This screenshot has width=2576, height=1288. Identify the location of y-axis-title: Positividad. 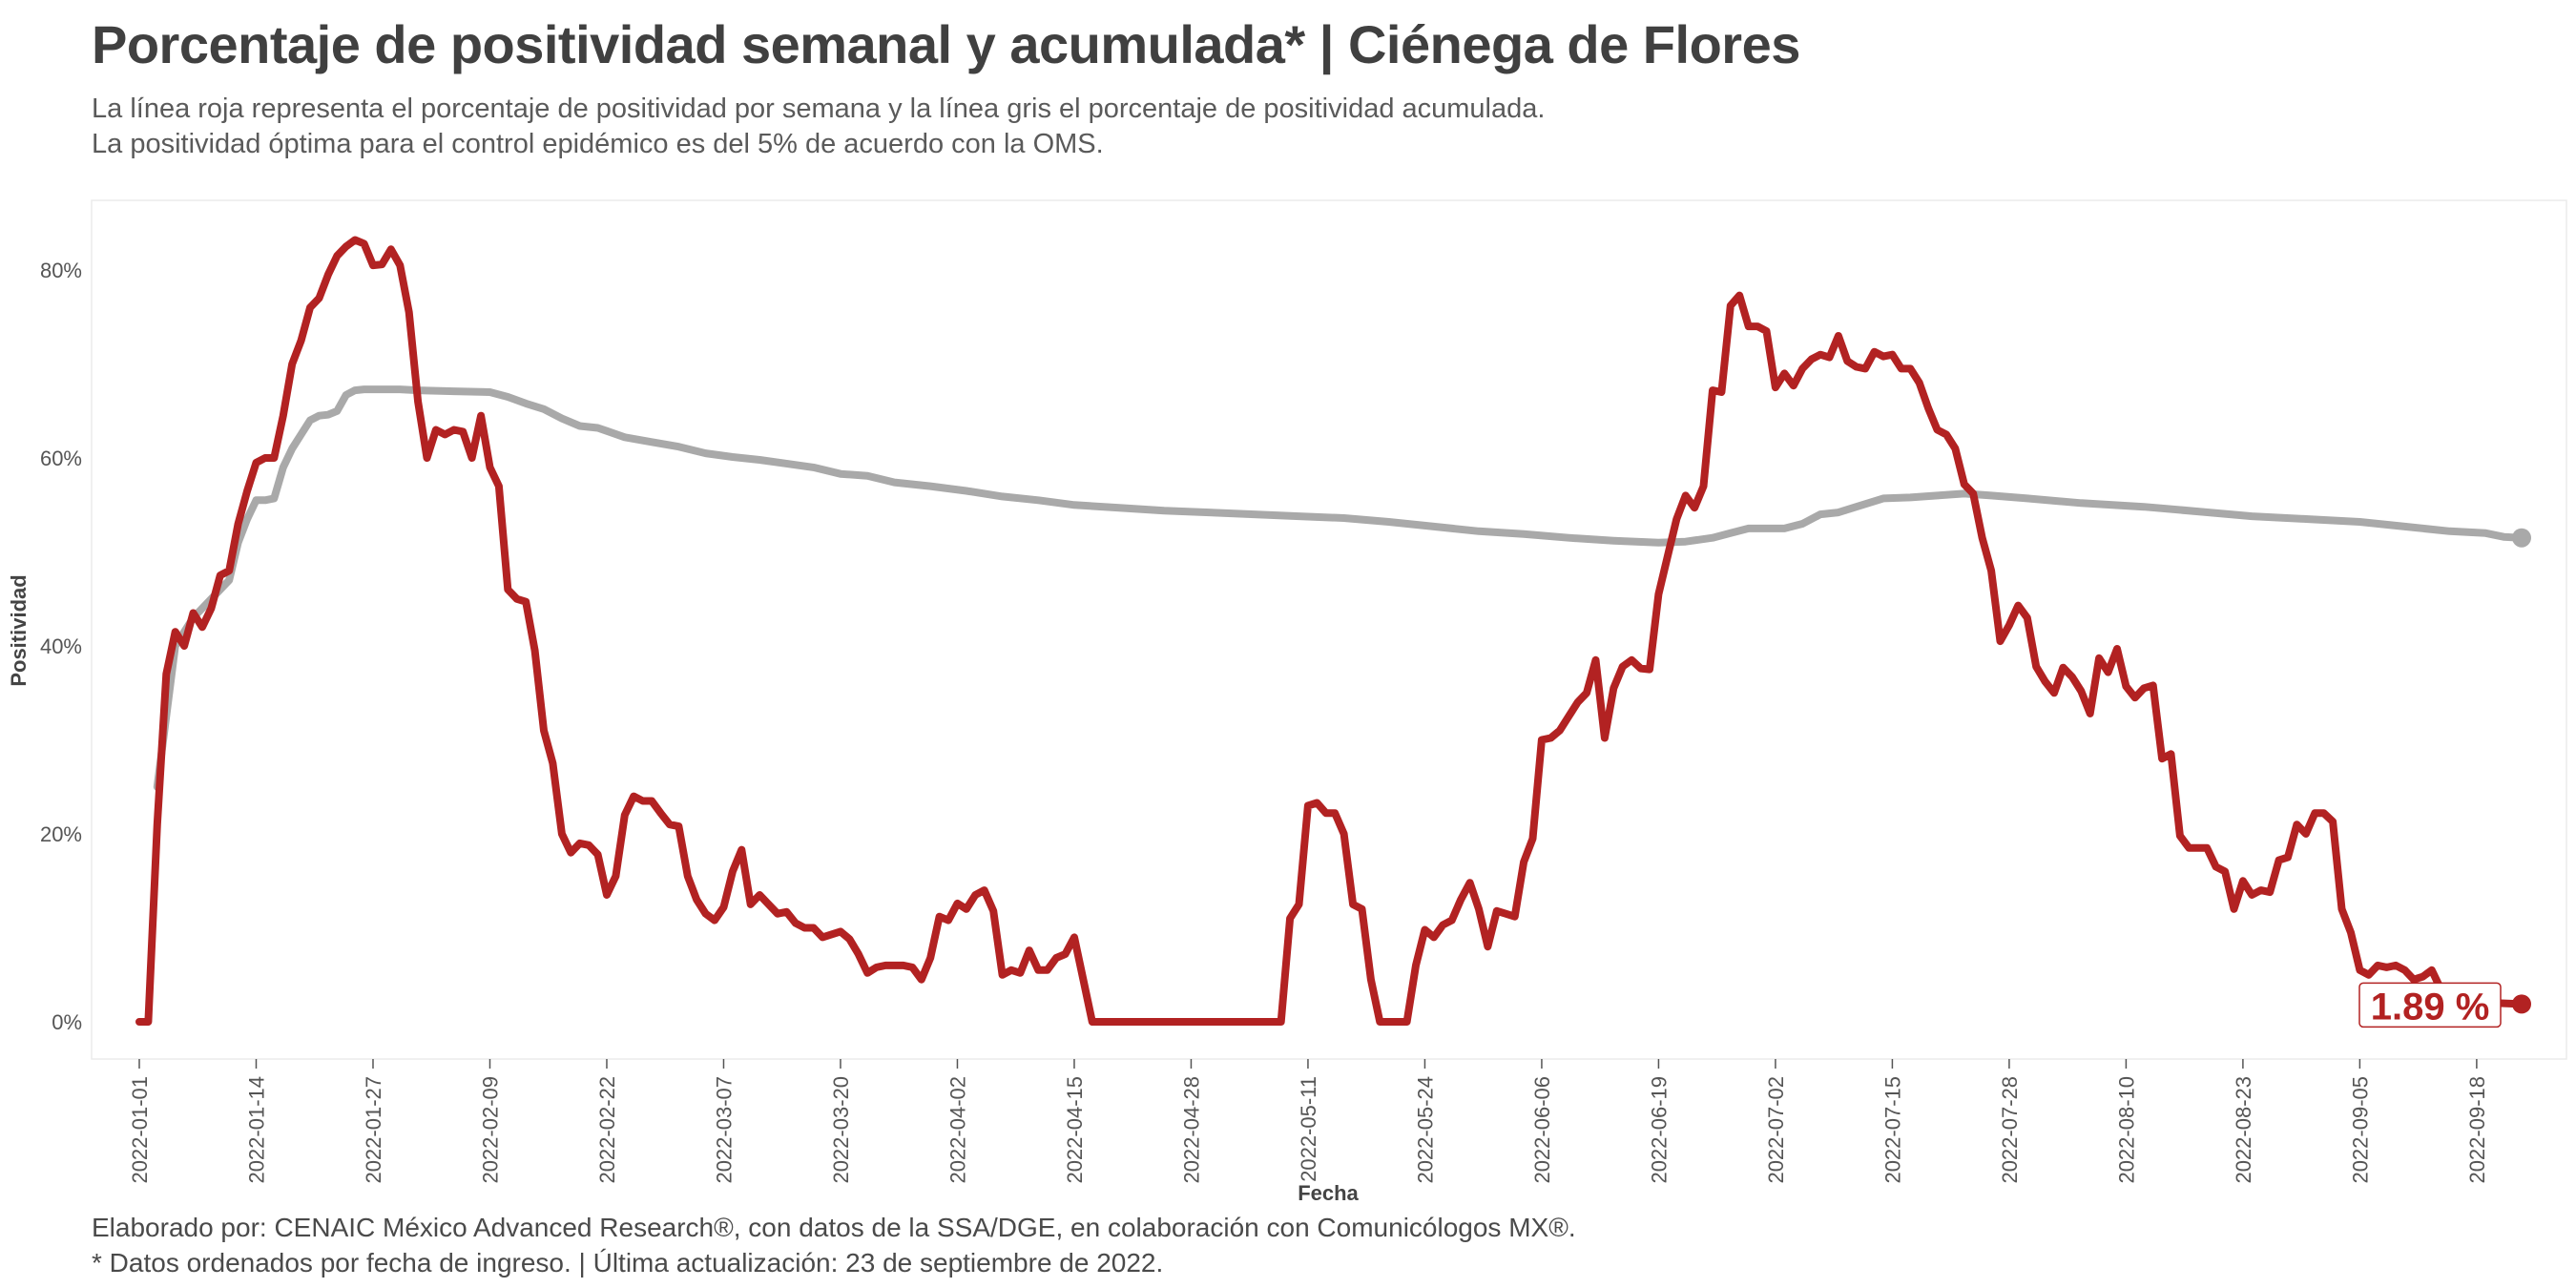
(19, 630).